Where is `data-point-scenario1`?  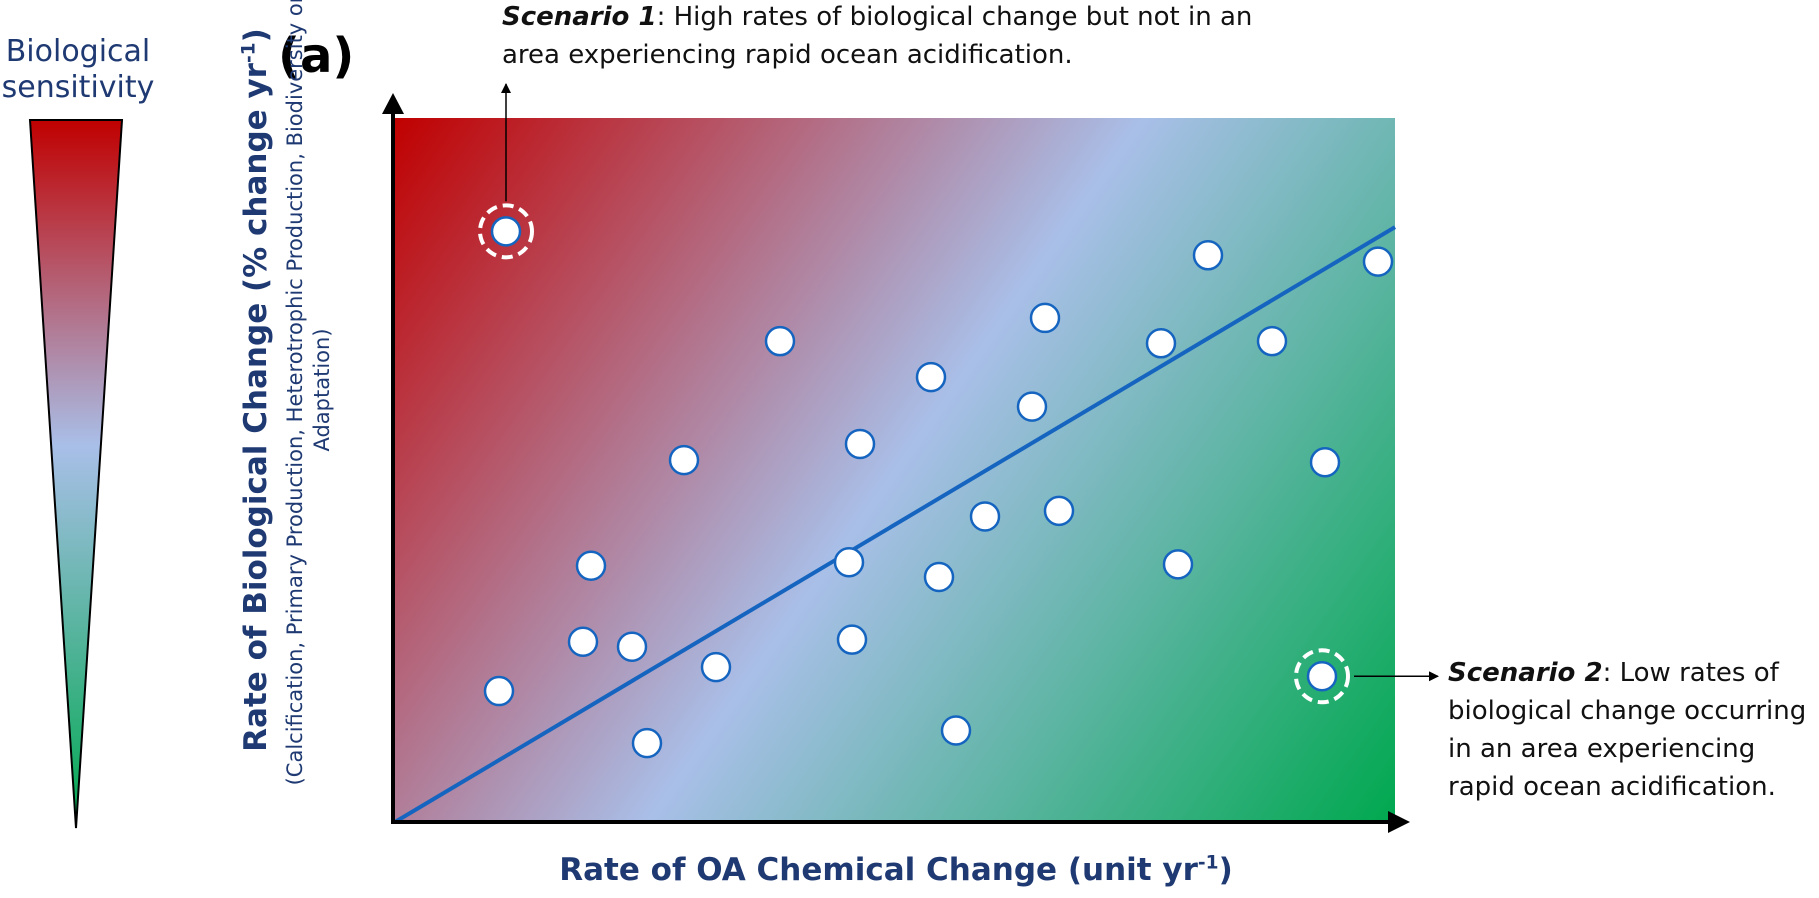 data-point-scenario1 is located at coordinates (506, 231).